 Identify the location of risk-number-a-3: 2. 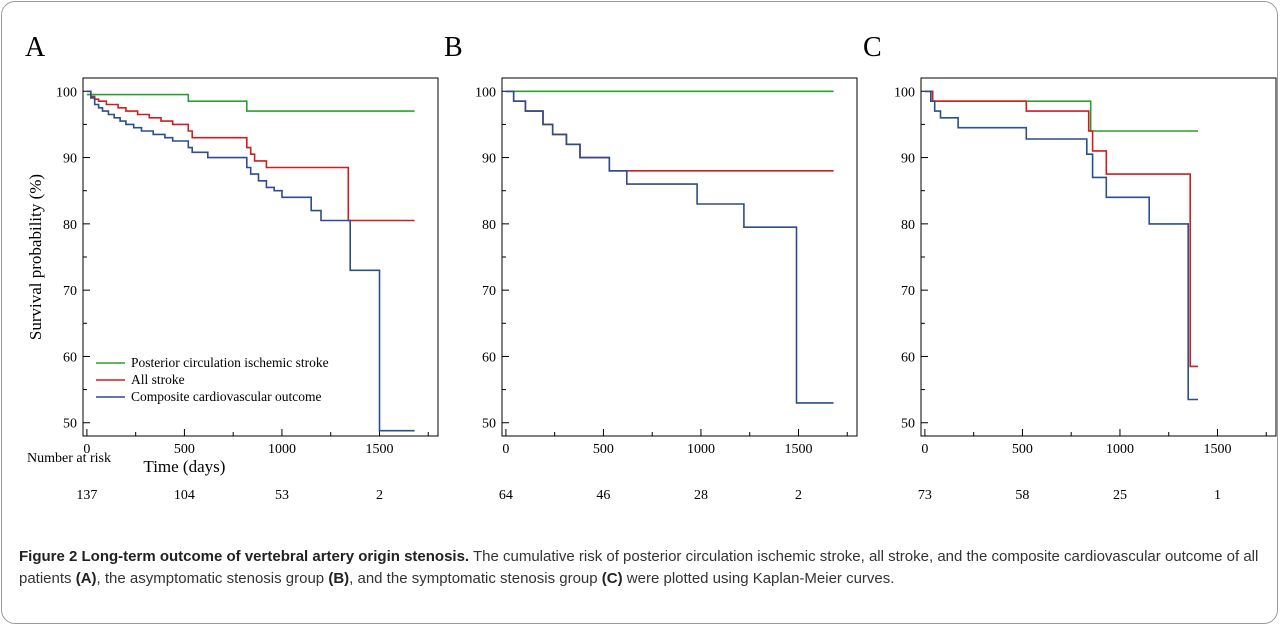
(379, 495).